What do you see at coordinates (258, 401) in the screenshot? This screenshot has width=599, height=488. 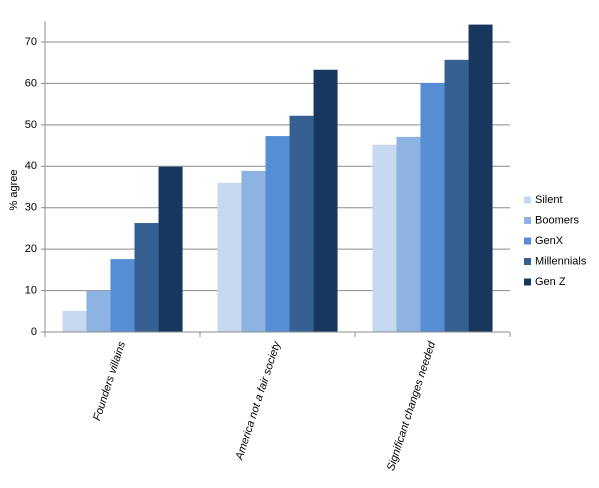 I see `x-tick-label: America not a fair society` at bounding box center [258, 401].